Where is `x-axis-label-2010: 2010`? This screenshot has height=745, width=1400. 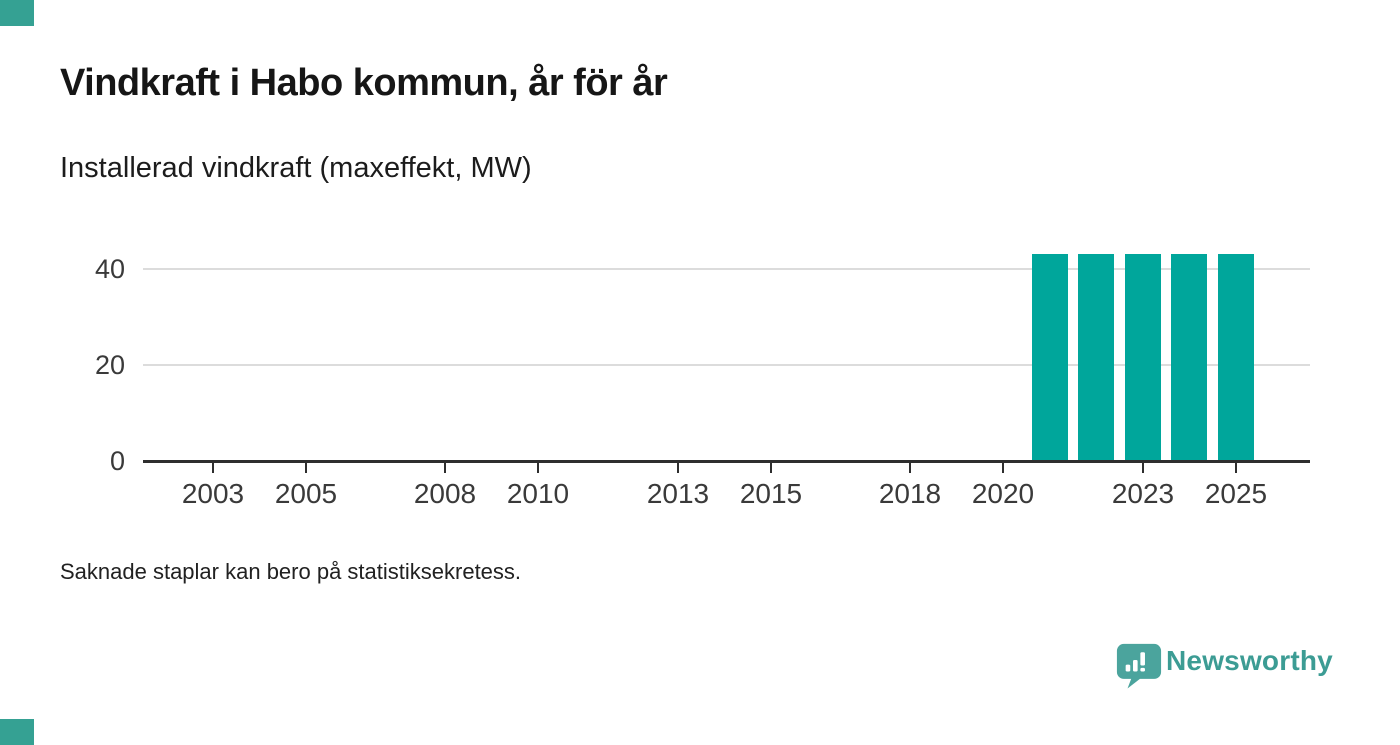
x-axis-label-2010: 2010 is located at coordinates (538, 493).